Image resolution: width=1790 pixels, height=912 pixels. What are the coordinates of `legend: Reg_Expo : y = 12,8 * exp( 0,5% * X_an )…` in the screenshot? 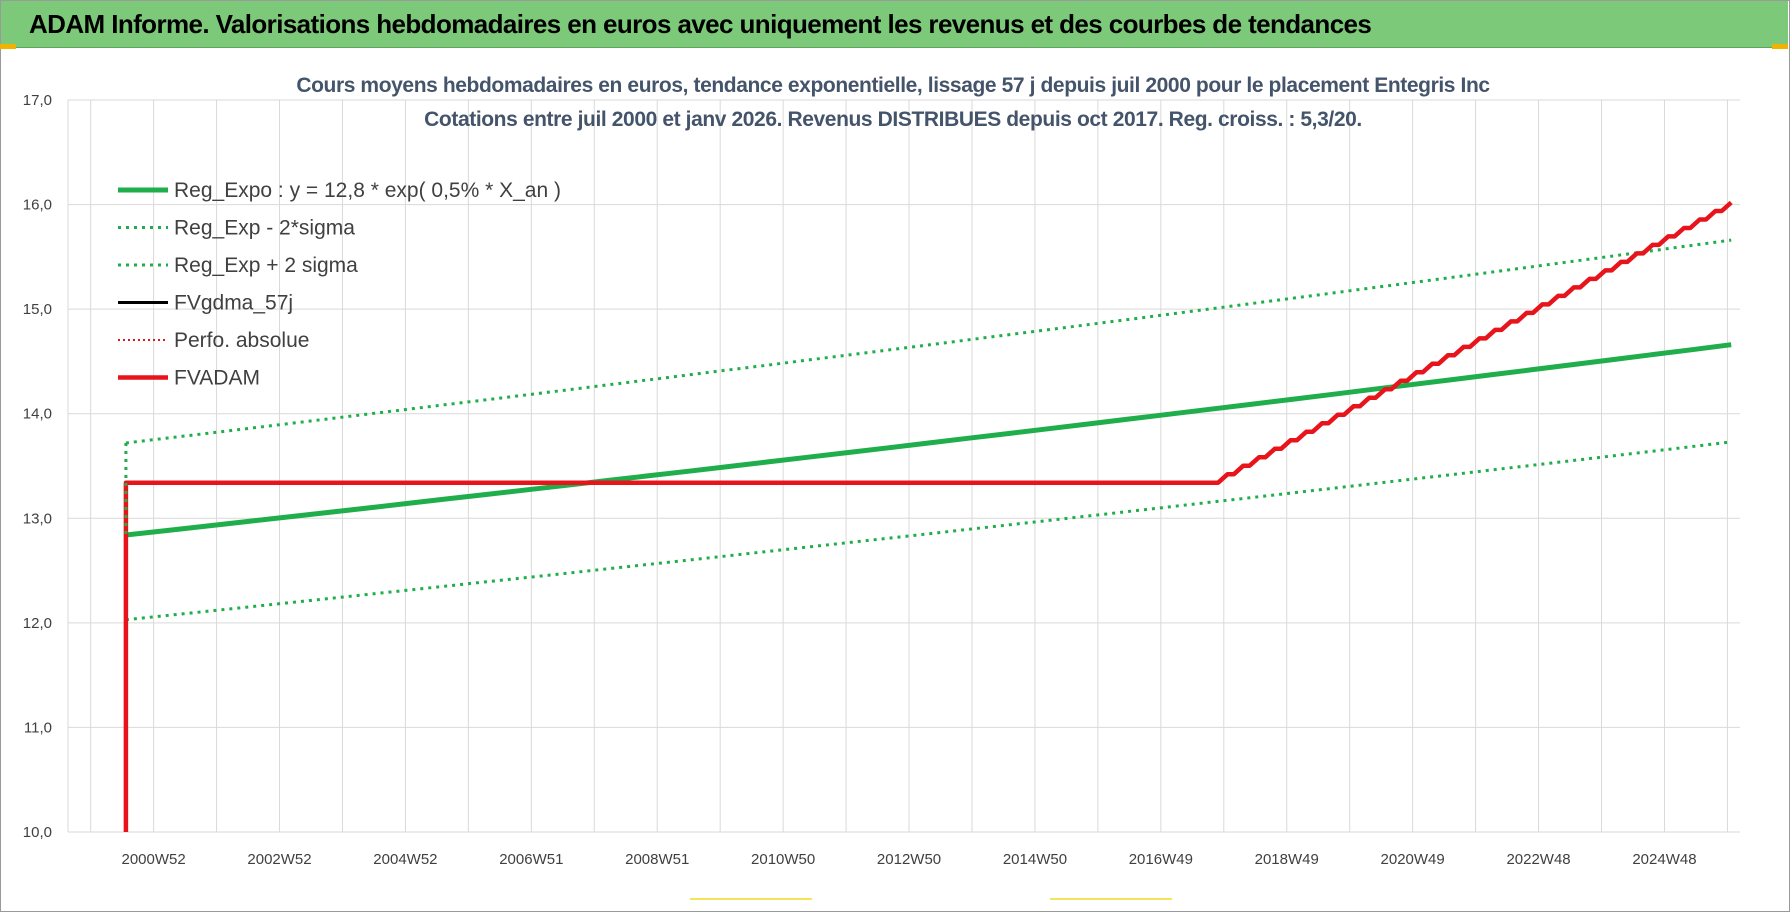 It's located at (339, 284).